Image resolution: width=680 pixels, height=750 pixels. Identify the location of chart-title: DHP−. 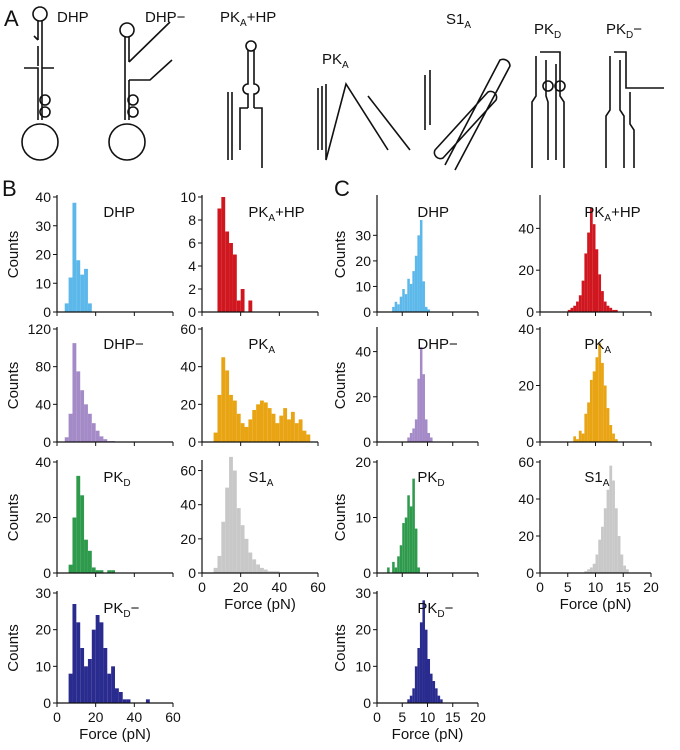
(437, 344).